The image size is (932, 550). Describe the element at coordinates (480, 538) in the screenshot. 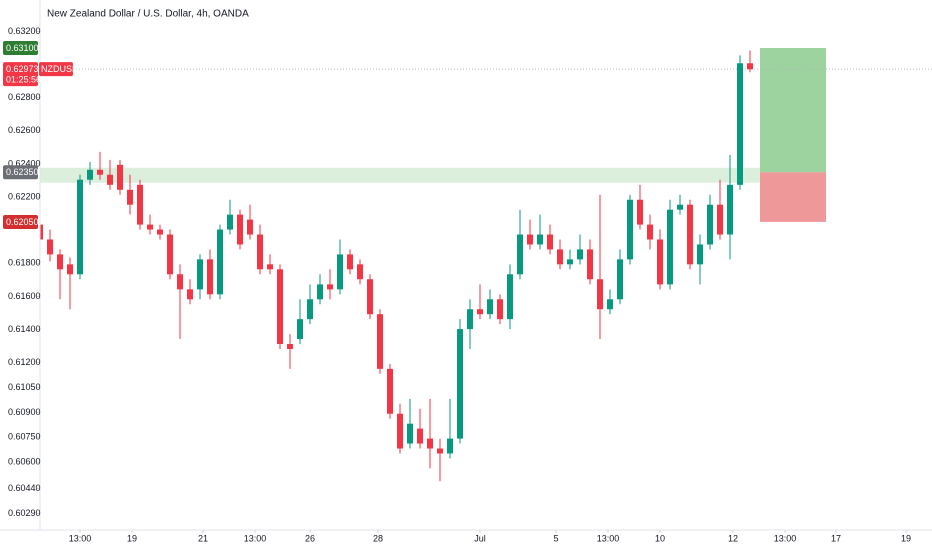

I see `x-tick-label: Jul` at that location.